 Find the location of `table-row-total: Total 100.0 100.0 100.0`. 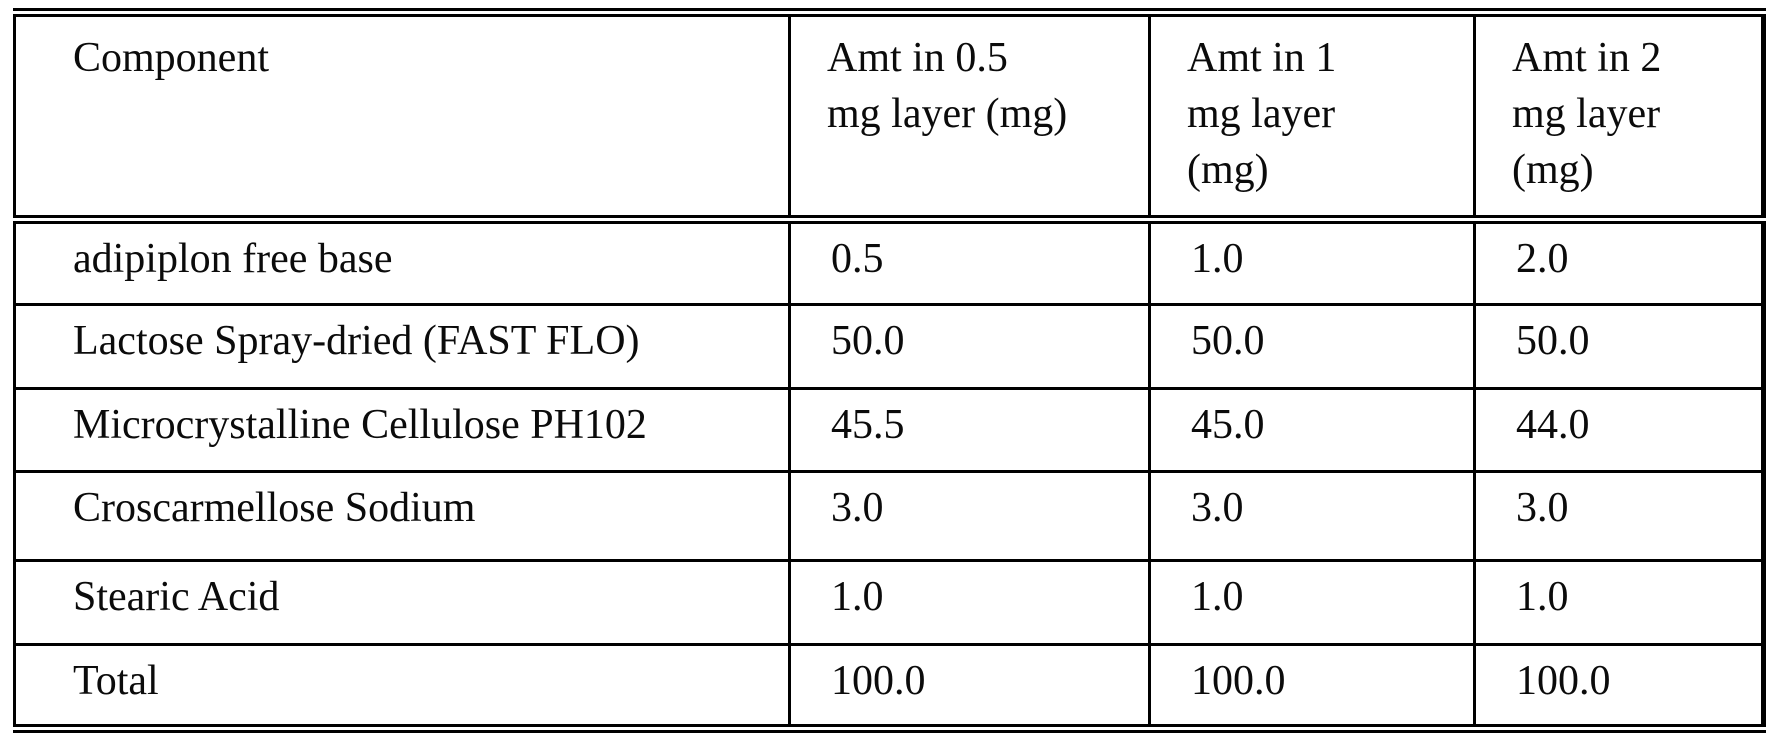

table-row-total: Total 100.0 100.0 100.0 is located at coordinates (889, 688).